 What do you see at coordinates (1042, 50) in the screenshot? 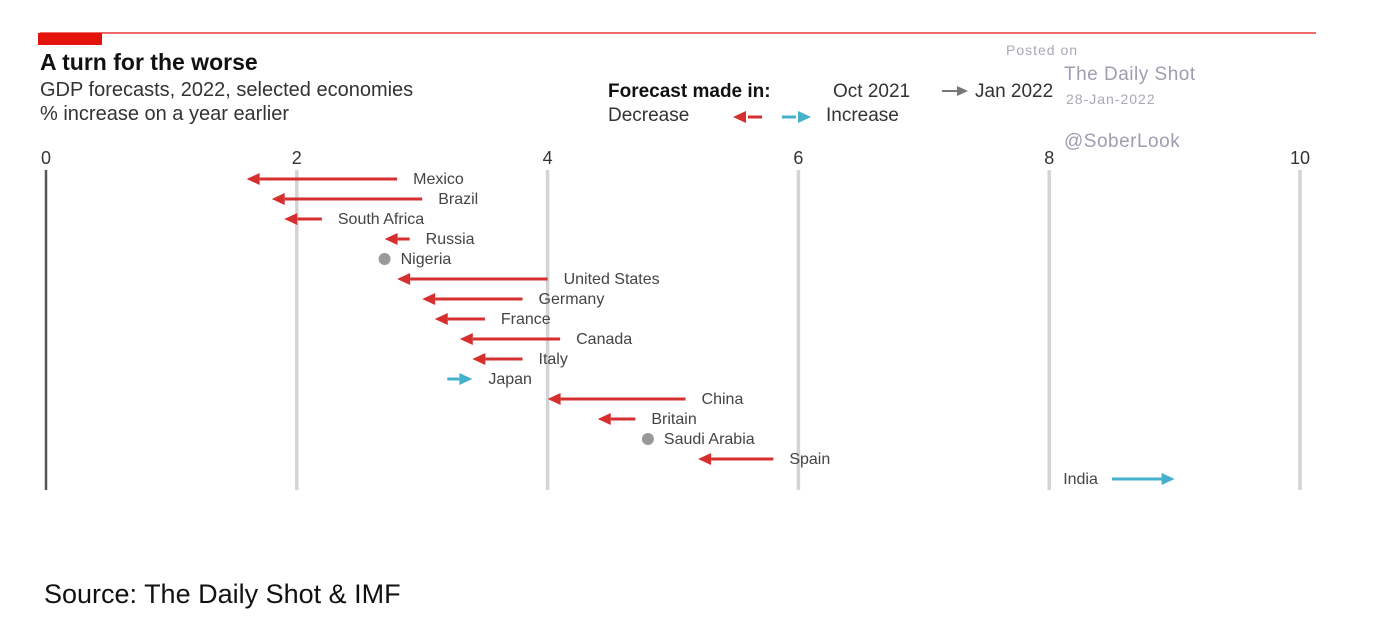
I see `watermark-posted-on: Posted on` at bounding box center [1042, 50].